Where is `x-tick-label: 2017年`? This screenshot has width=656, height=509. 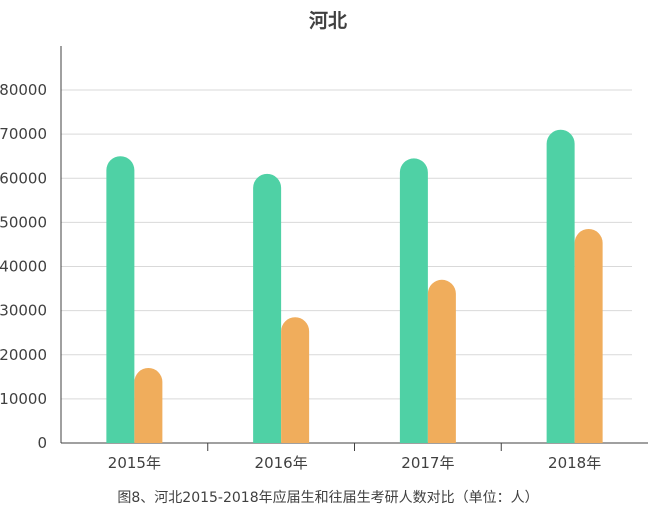
x-tick-label: 2017年 is located at coordinates (427, 463).